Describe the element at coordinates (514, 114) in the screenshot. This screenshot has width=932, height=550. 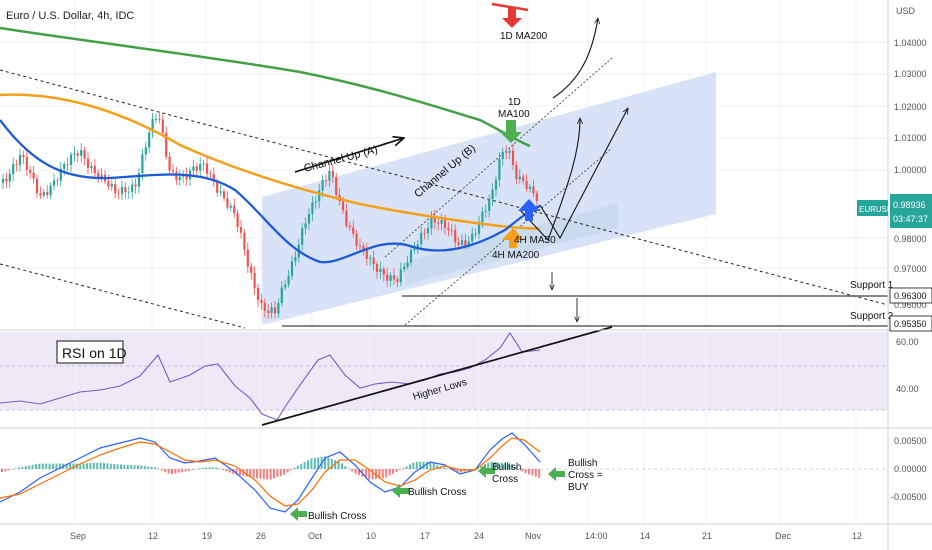
I see `ma100-1d-label-2: MA100` at that location.